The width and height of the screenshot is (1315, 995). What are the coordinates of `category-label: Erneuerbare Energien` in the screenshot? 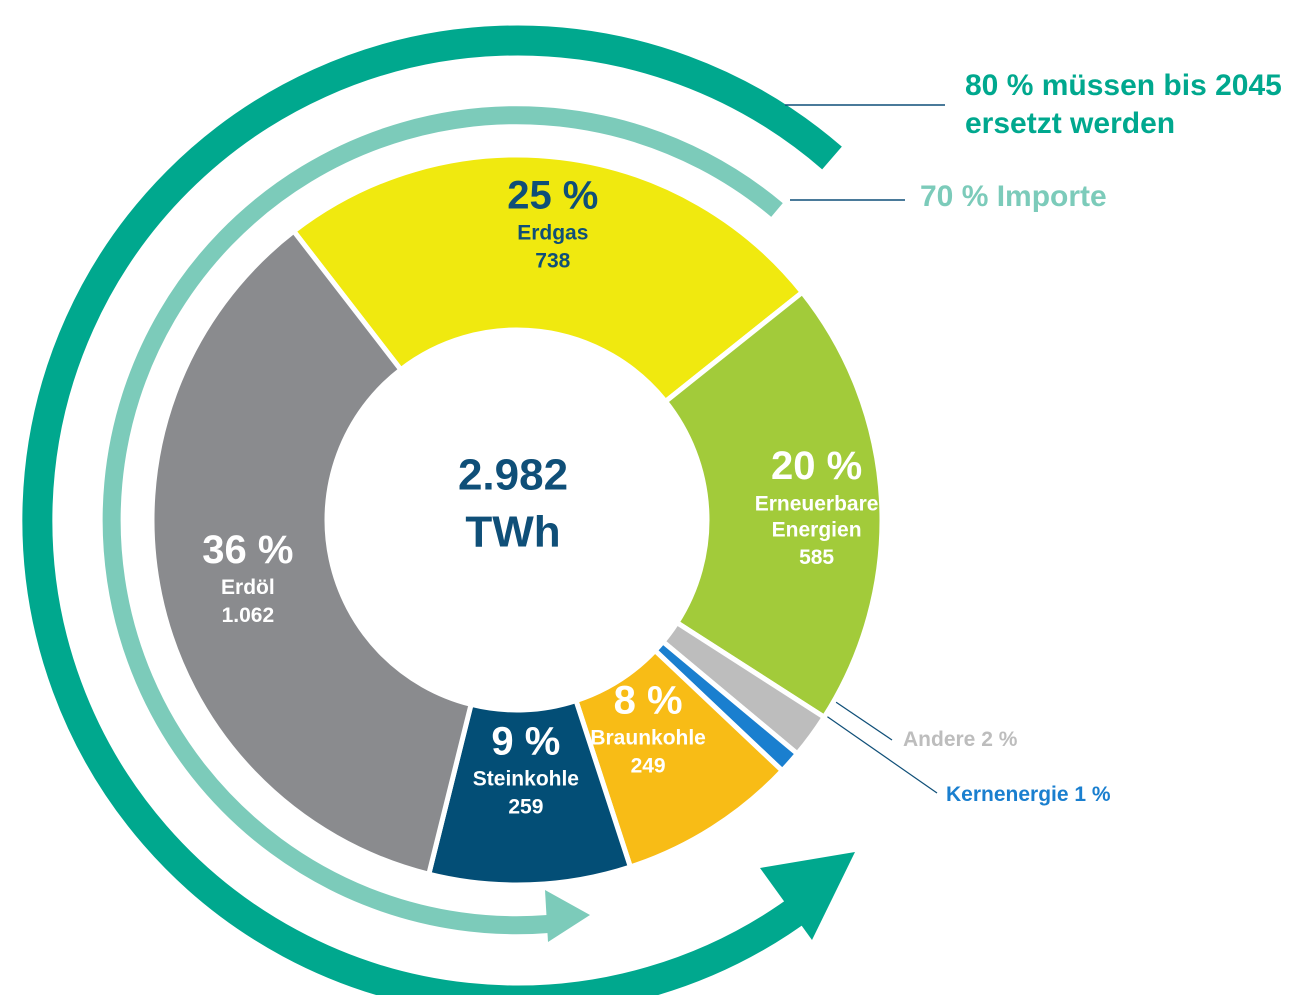 It's located at (817, 516).